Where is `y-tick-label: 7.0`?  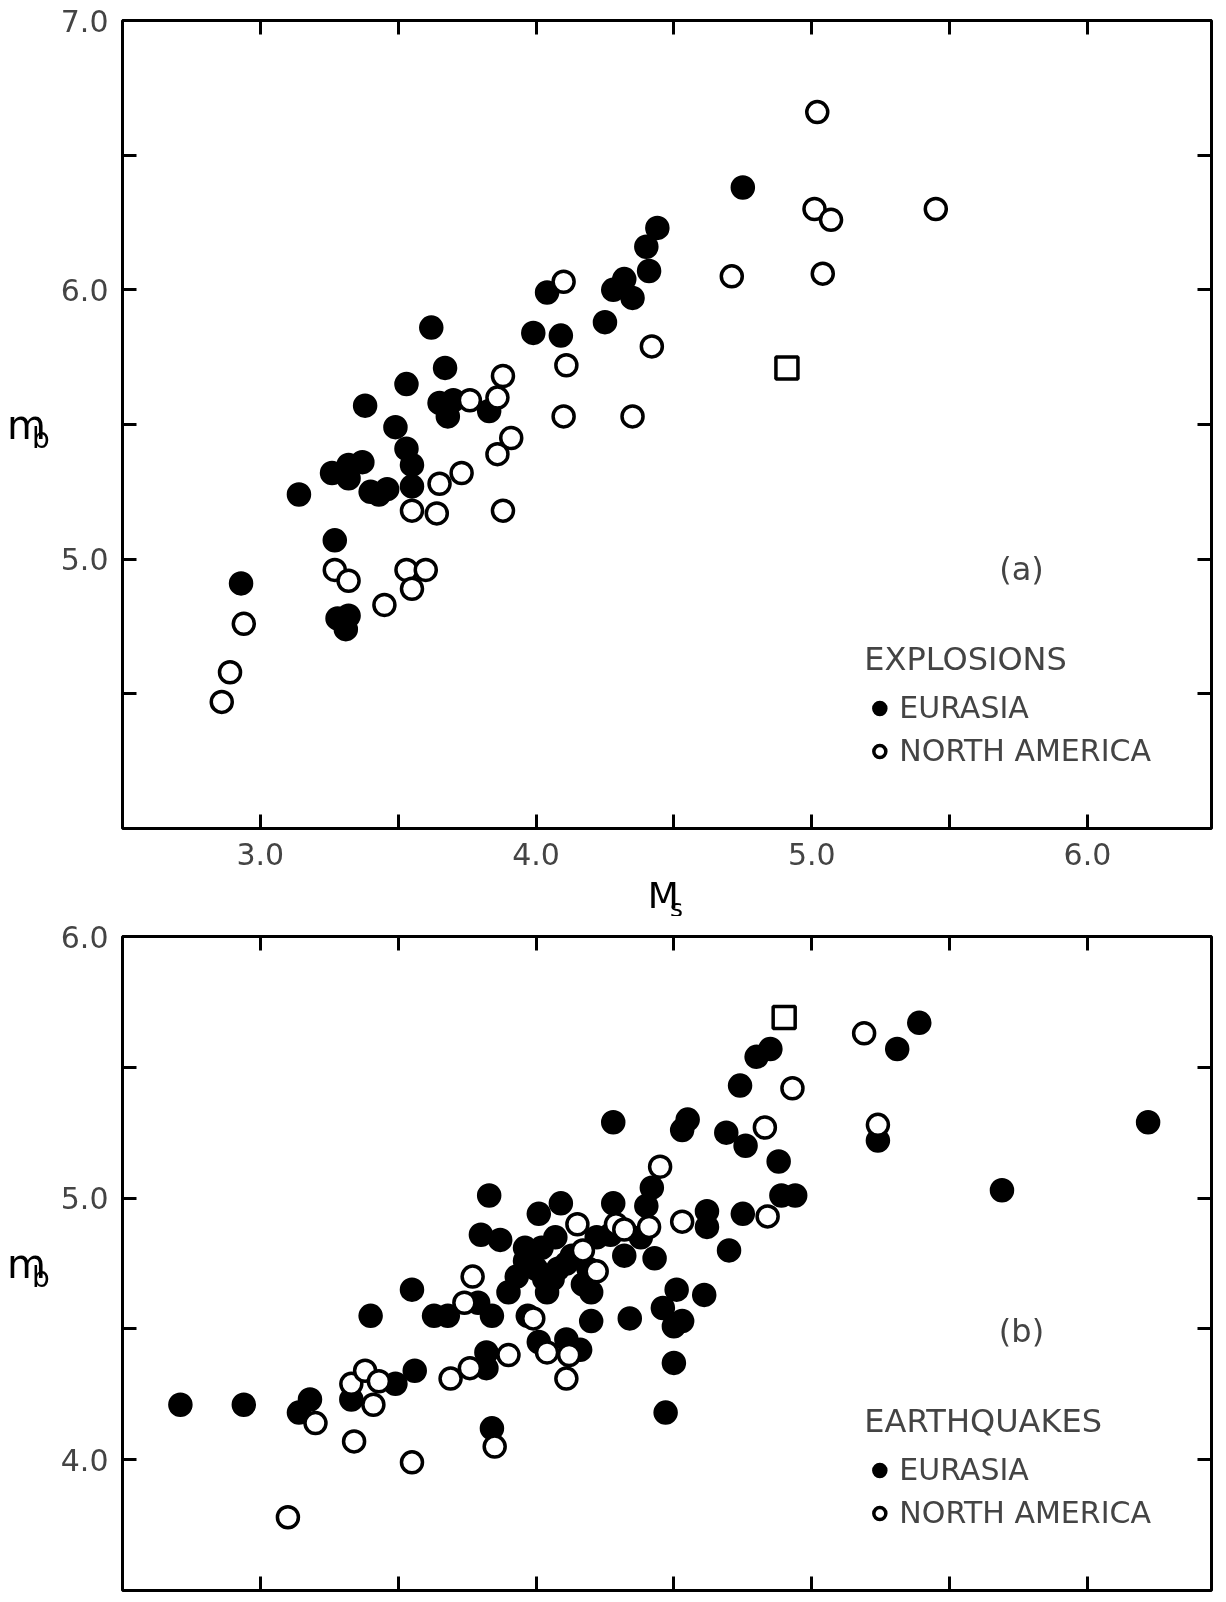
y-tick-label: 7.0 is located at coordinates (84, 21).